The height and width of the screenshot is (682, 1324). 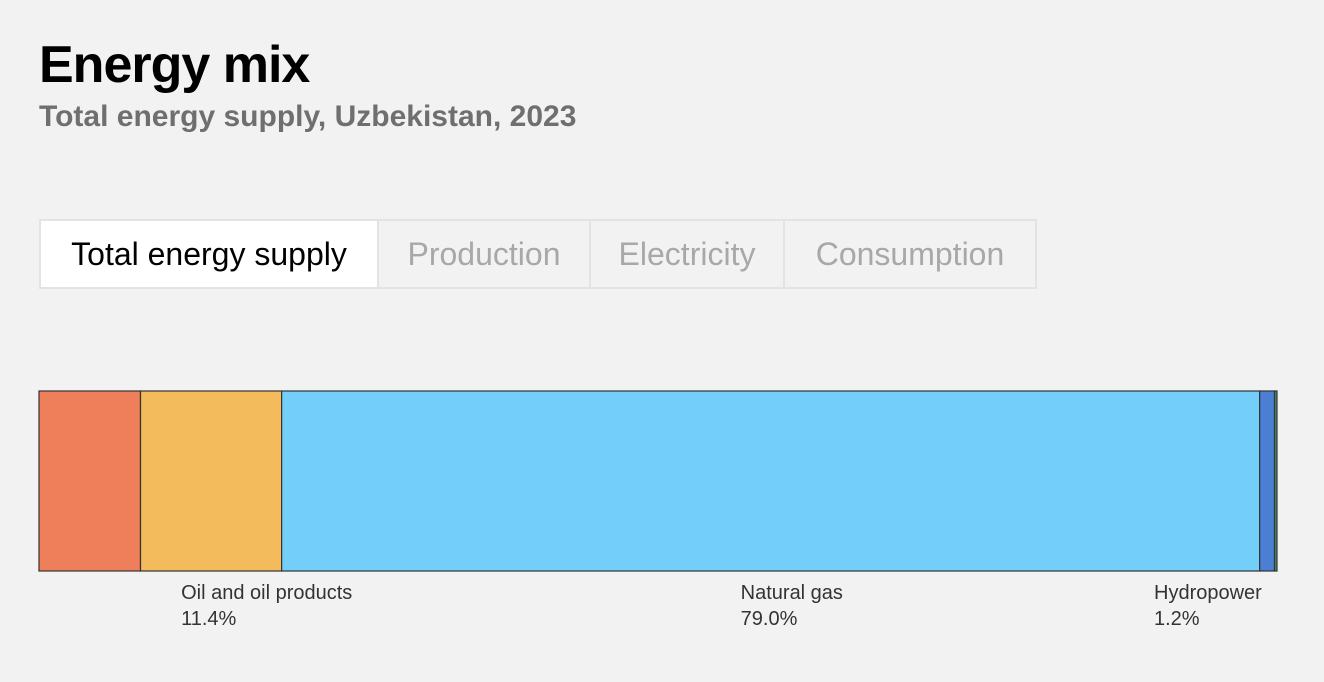 I want to click on tab-electricity: Electricity, so click(x=688, y=254).